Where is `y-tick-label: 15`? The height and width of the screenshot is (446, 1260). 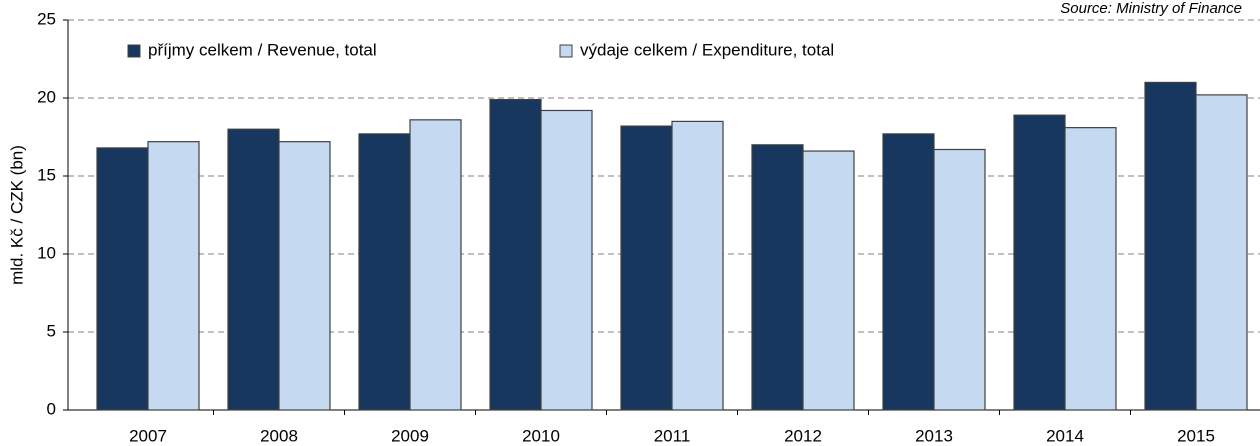 y-tick-label: 15 is located at coordinates (46, 174).